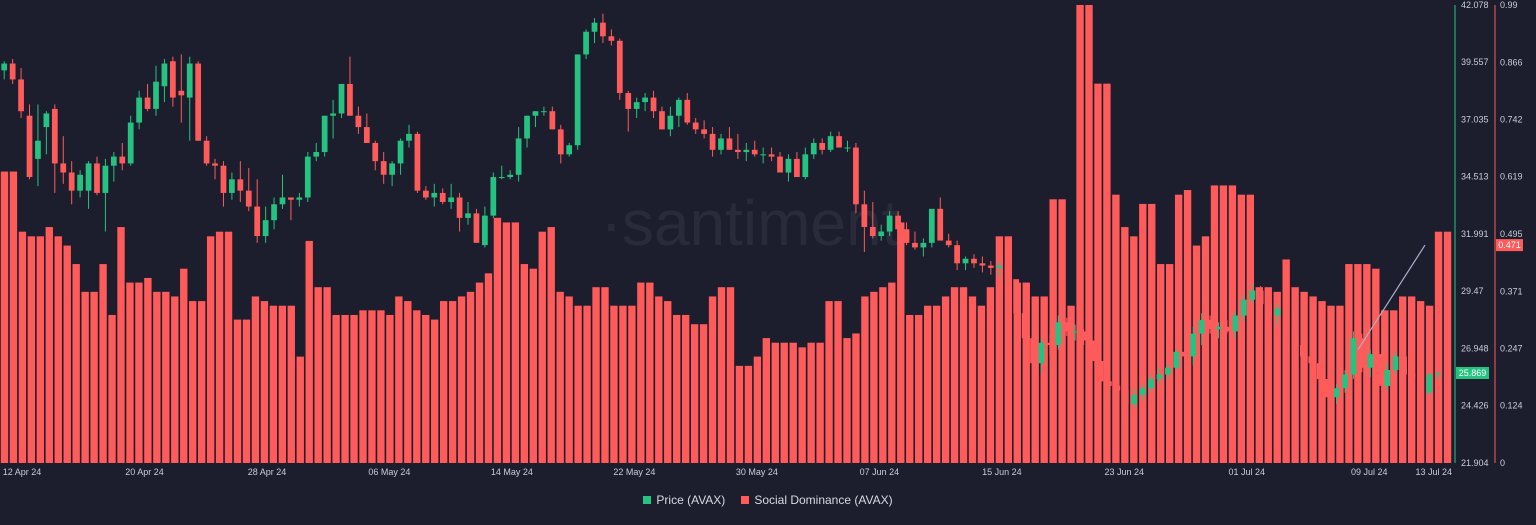 The width and height of the screenshot is (1536, 525). I want to click on dominance-tick-label: 0.742, so click(1511, 120).